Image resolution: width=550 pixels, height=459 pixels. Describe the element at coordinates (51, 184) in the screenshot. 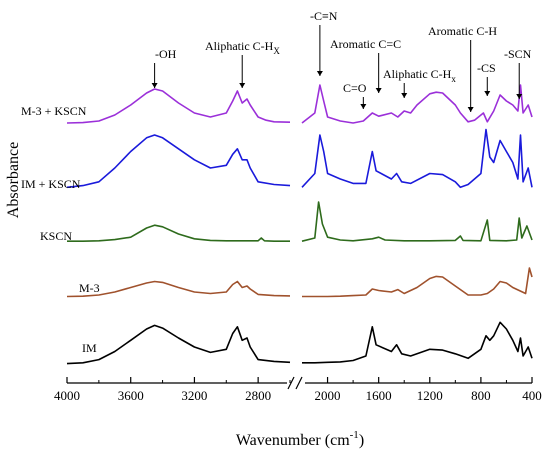

I see `series-label: IM + KSCN` at that location.